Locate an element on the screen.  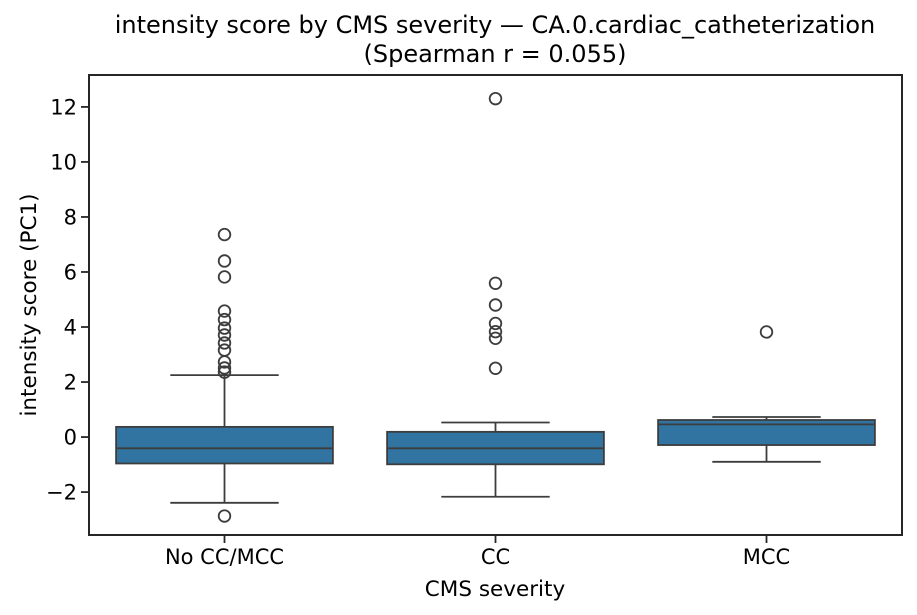
x-tick-label: No CC/MCC is located at coordinates (224, 557).